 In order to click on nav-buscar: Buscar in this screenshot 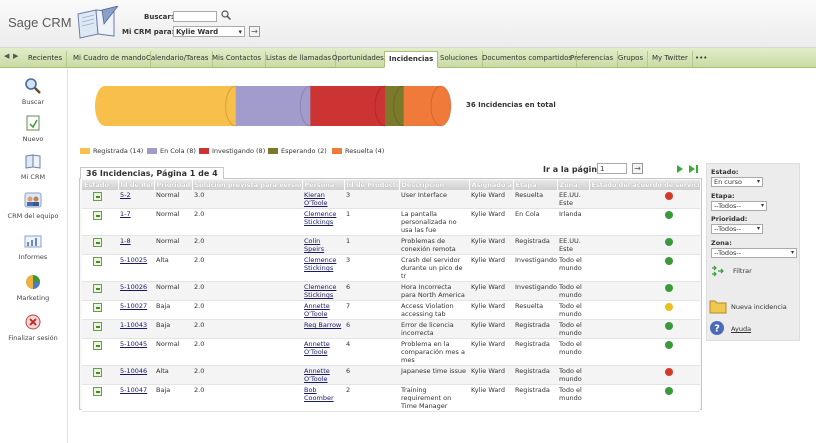, I will do `click(33, 91)`.